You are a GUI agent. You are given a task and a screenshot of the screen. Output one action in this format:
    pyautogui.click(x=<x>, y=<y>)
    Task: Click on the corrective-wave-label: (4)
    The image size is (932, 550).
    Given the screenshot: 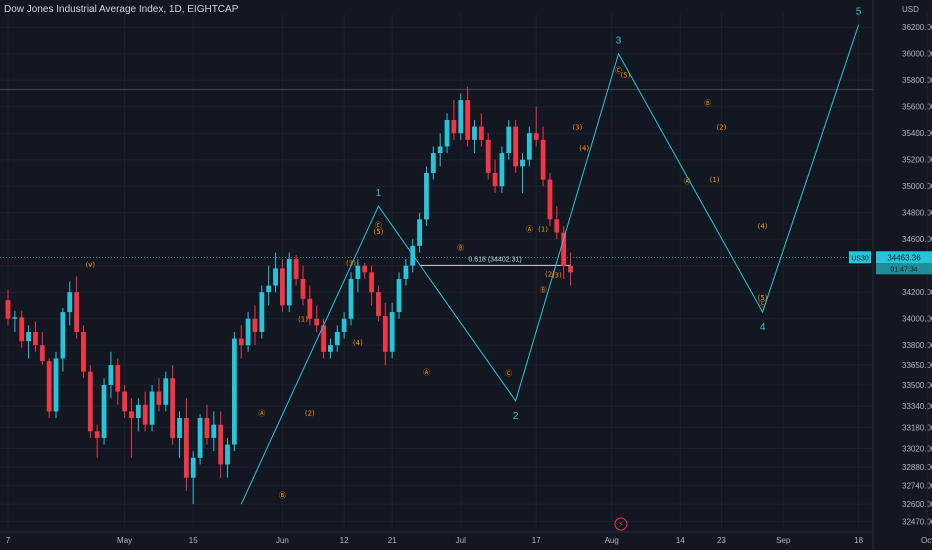 What is the action you would take?
    pyautogui.click(x=763, y=227)
    